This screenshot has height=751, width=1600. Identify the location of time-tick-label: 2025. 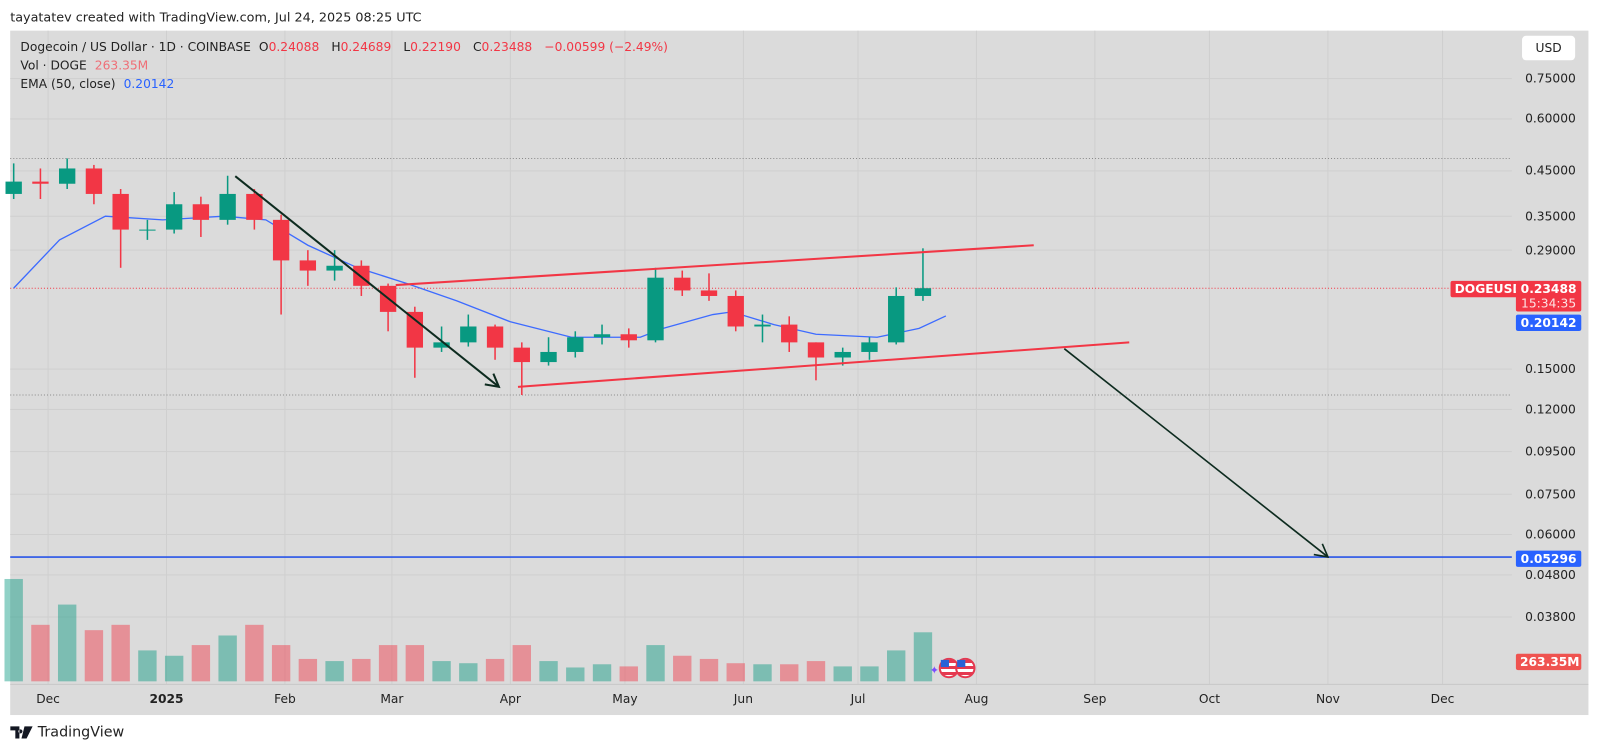
(166, 698).